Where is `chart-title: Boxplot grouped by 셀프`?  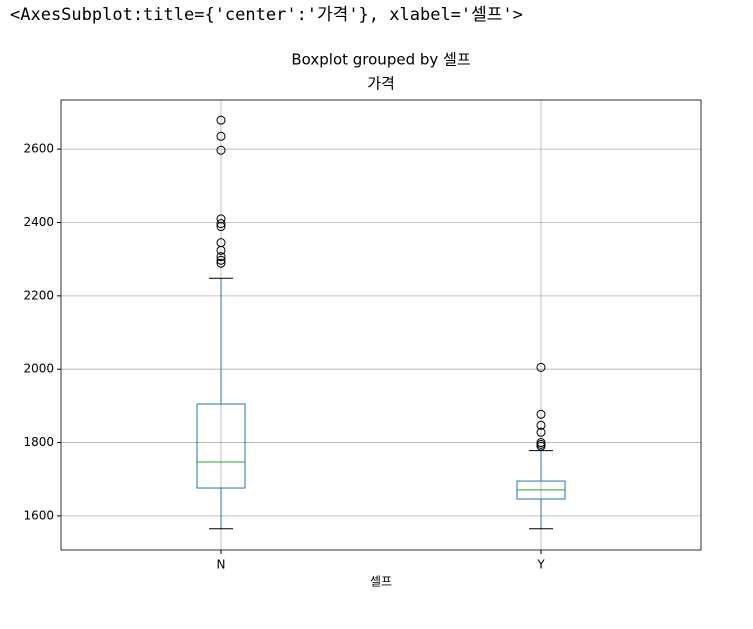
chart-title: Boxplot grouped by 셀프 is located at coordinates (380, 60).